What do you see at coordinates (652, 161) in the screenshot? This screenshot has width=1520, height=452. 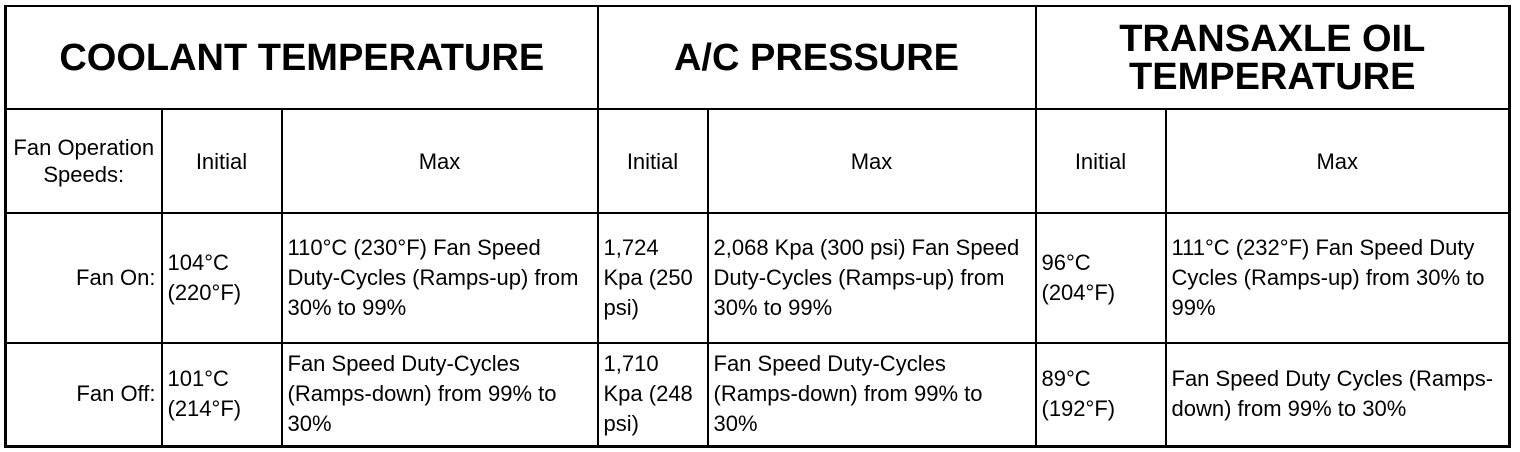 I see `ac-initial-header: Initial` at bounding box center [652, 161].